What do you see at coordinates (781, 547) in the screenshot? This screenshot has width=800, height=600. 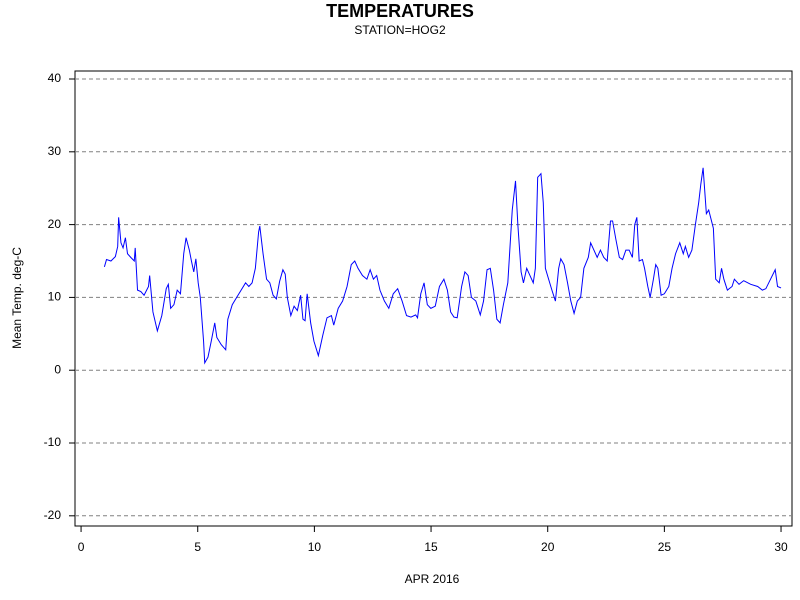 I see `x-tick-label: 30` at bounding box center [781, 547].